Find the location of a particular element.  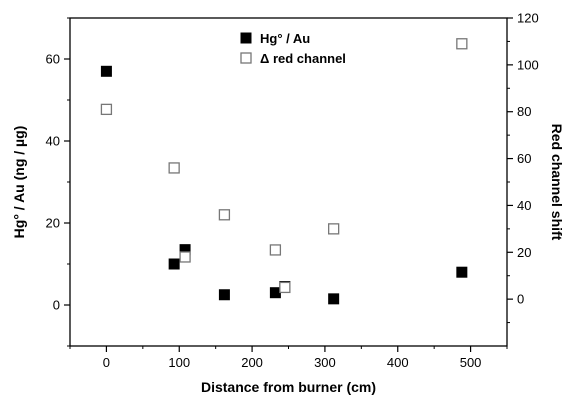

y-right-tick-label: 0 is located at coordinates (520, 299).